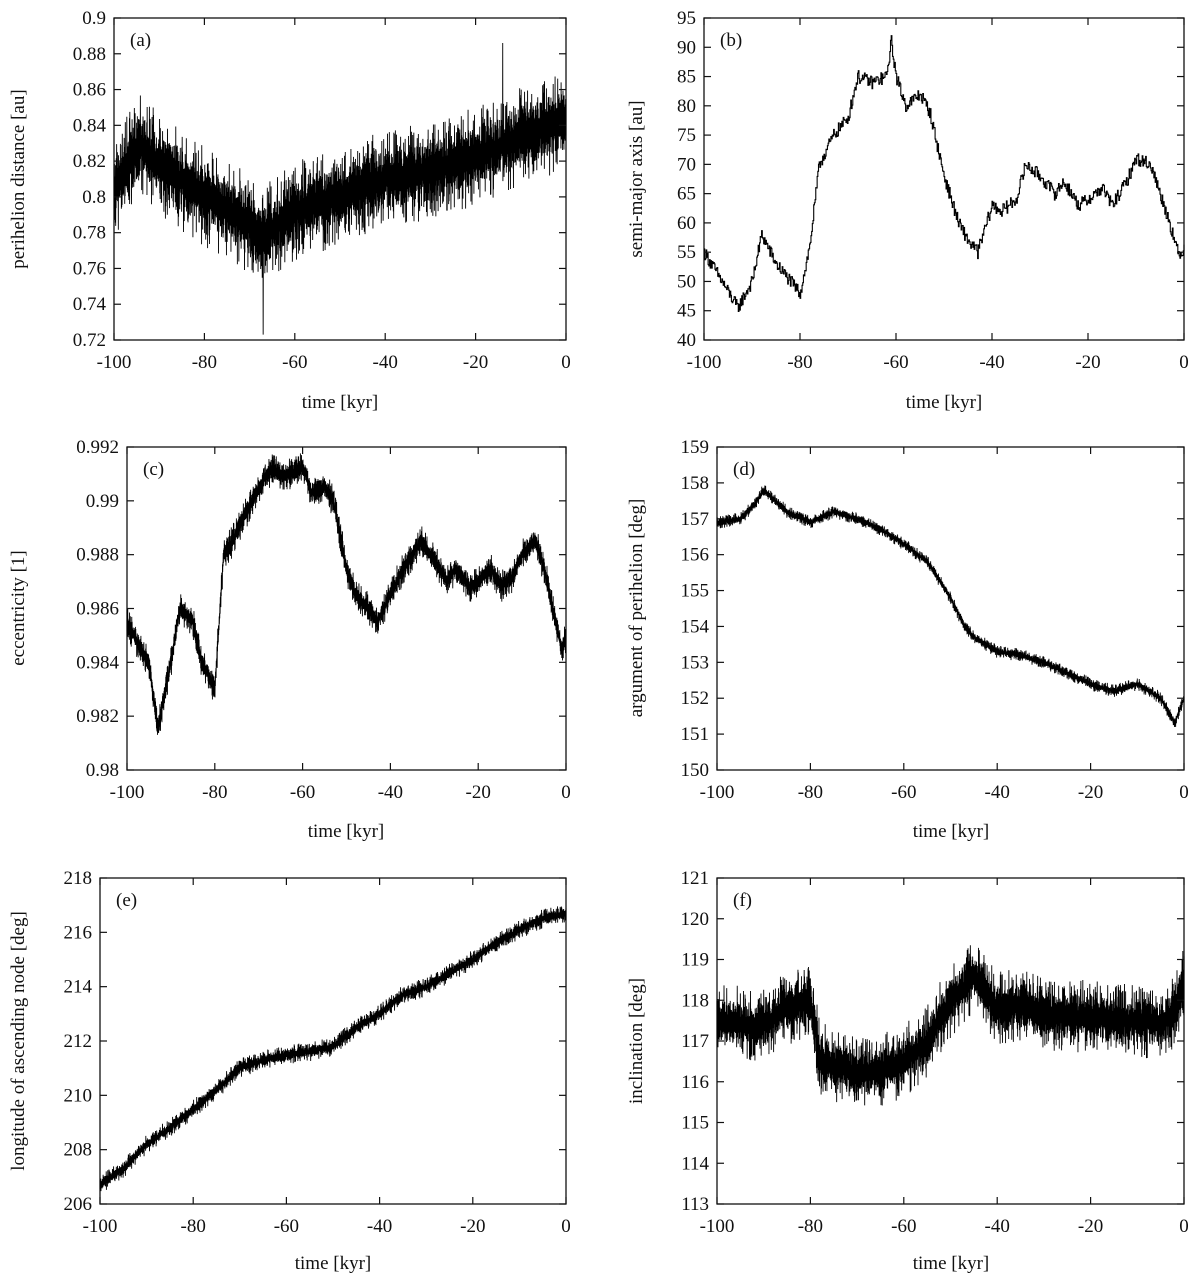  What do you see at coordinates (695, 878) in the screenshot?
I see `y-tick-label: 121` at bounding box center [695, 878].